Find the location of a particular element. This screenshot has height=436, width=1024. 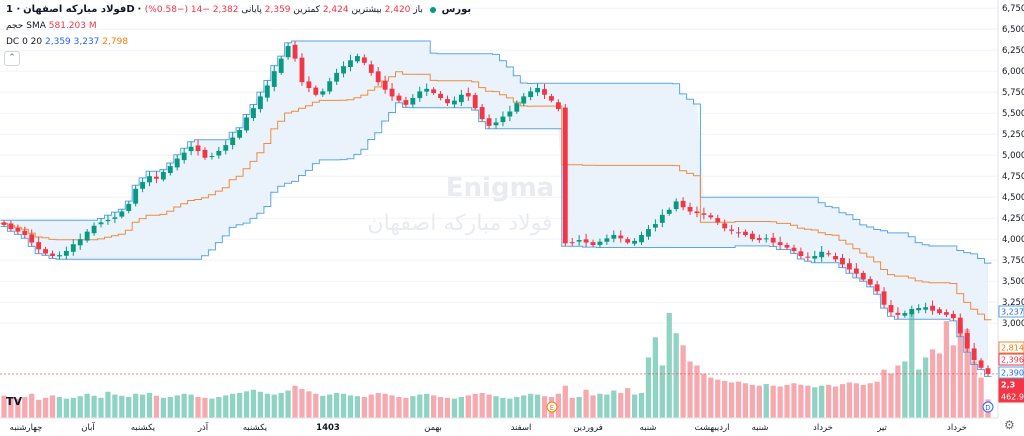

gear-icon: ⚙ is located at coordinates (1009, 425).